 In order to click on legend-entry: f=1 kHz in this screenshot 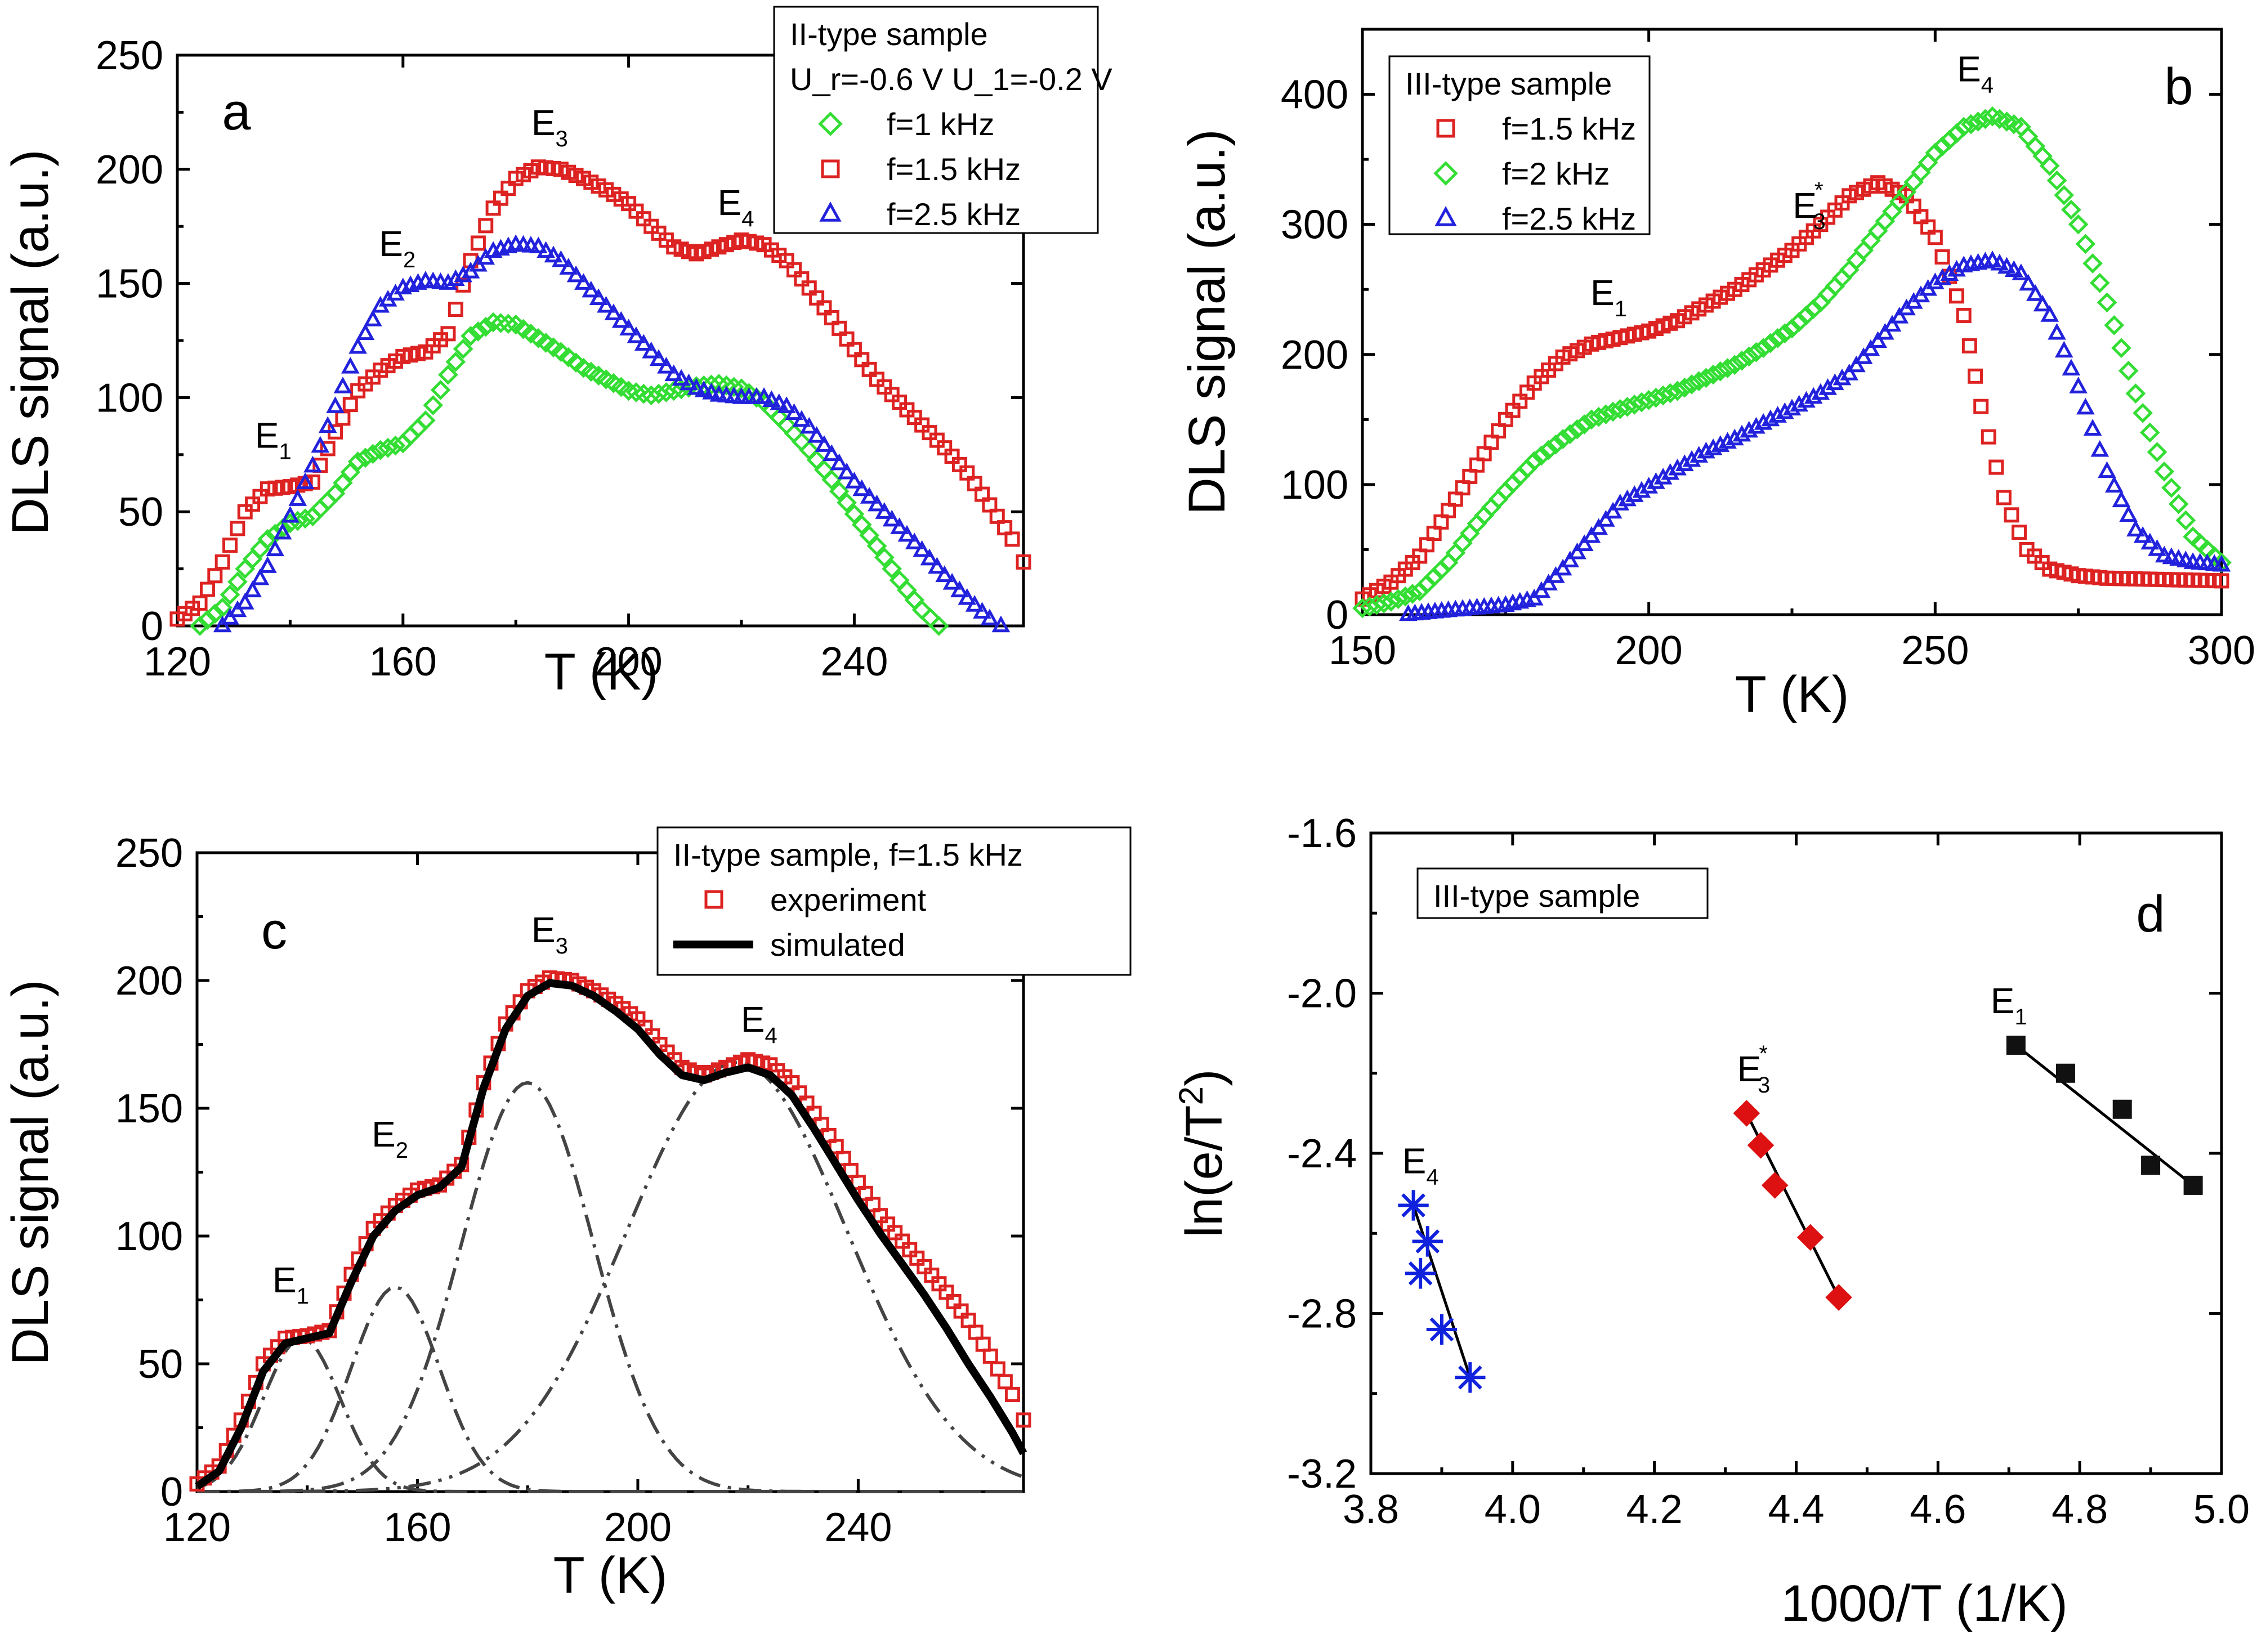, I will do `click(941, 124)`.